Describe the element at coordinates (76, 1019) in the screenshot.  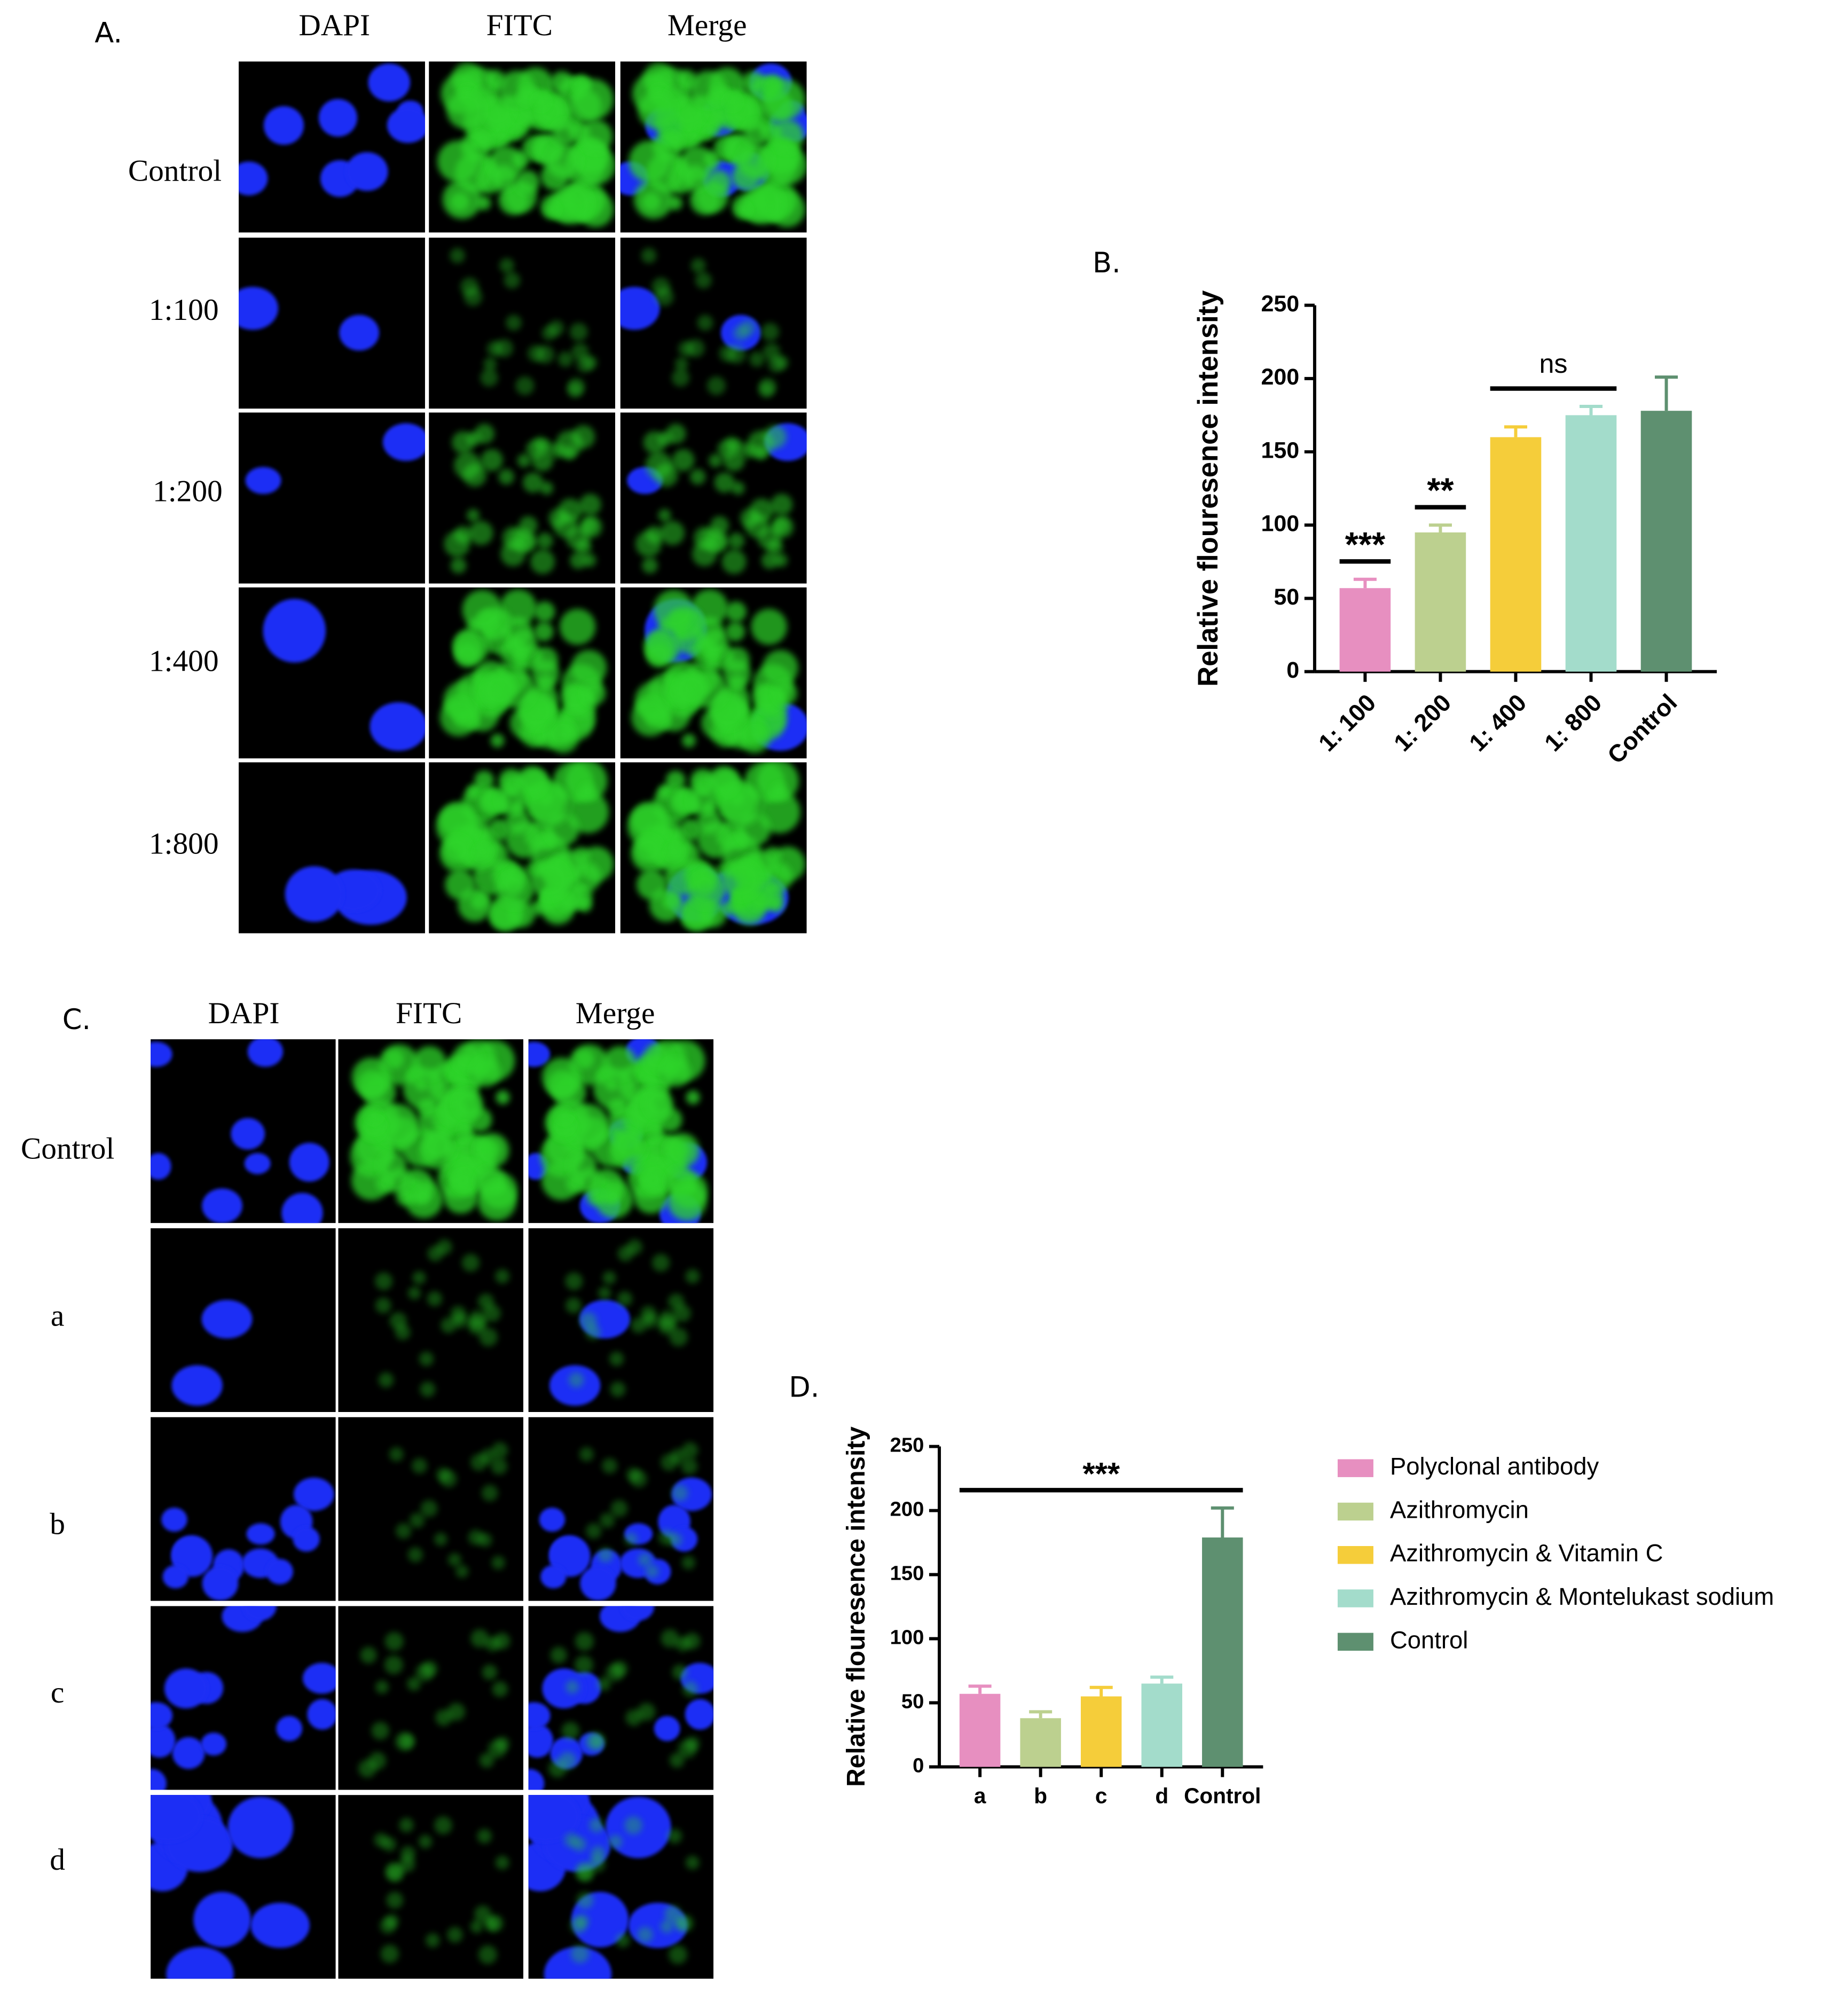
I see `panel-label: C.` at that location.